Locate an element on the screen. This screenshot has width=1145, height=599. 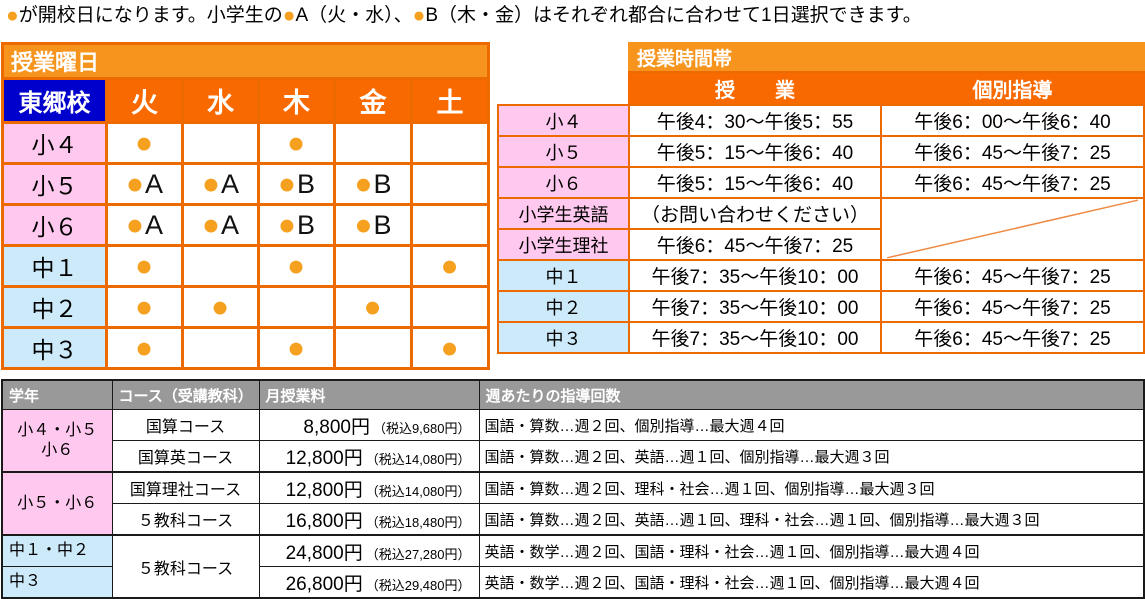
price-cell: 12,800円 （税込14,080円） is located at coordinates (369, 487).